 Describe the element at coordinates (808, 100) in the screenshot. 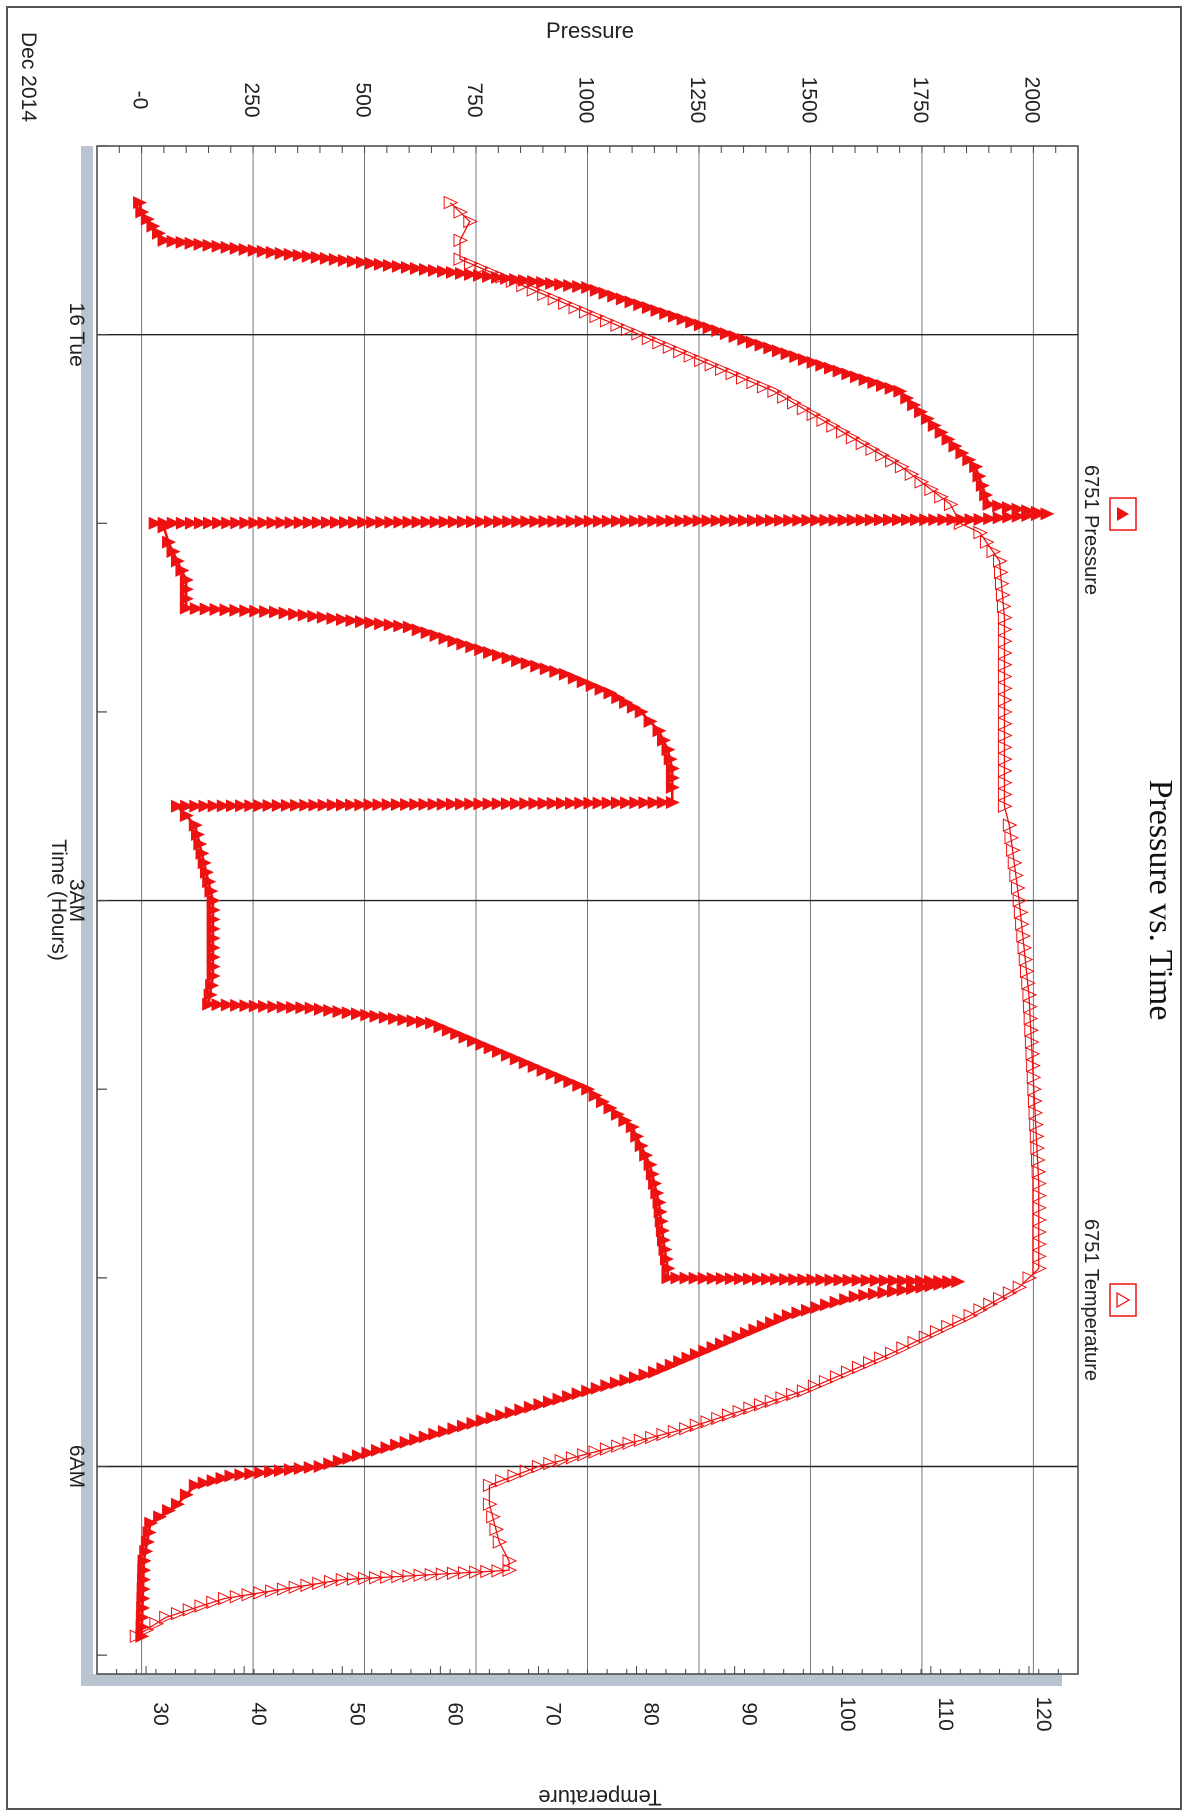

I see `pressure-tick-label: 1500` at that location.